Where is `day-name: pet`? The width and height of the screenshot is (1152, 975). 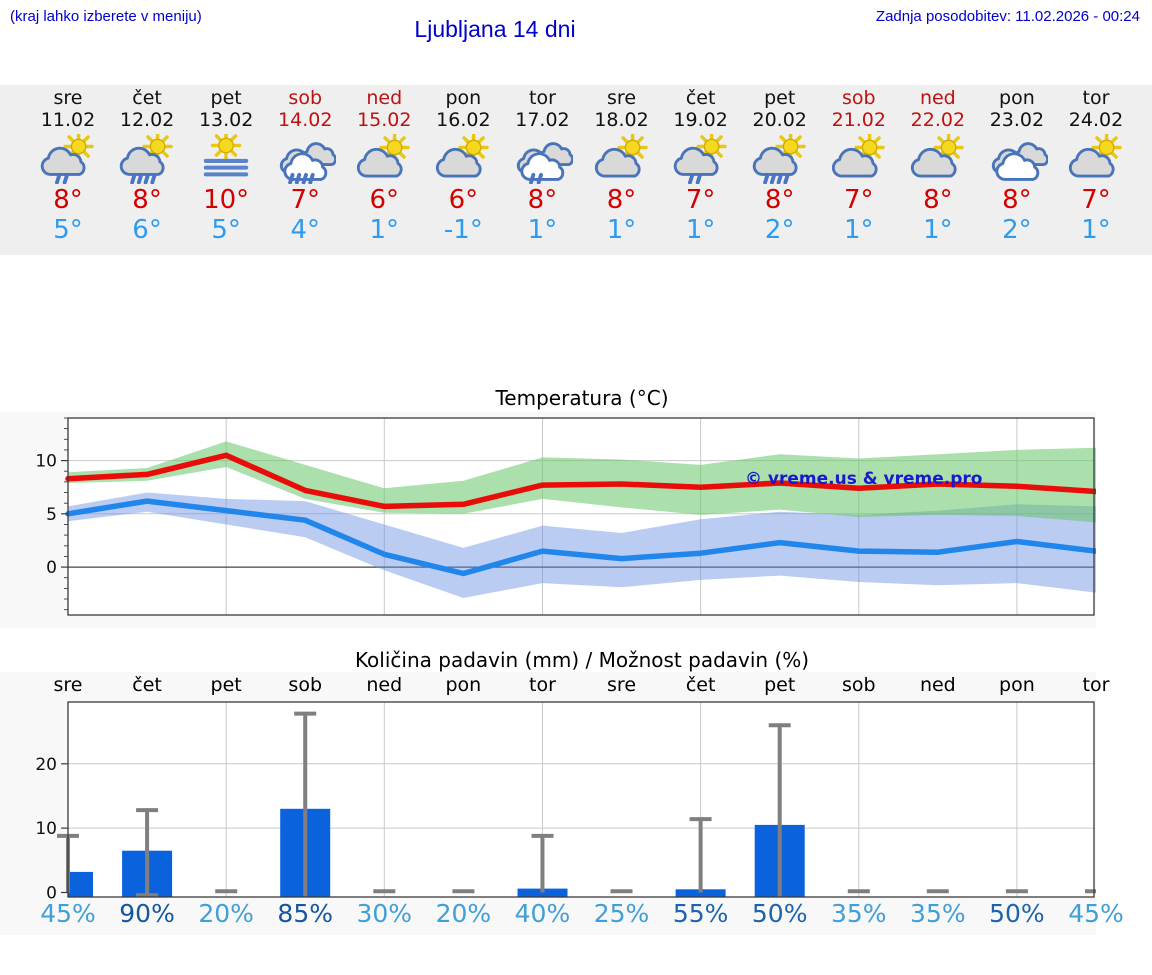
day-name: pet is located at coordinates (226, 98).